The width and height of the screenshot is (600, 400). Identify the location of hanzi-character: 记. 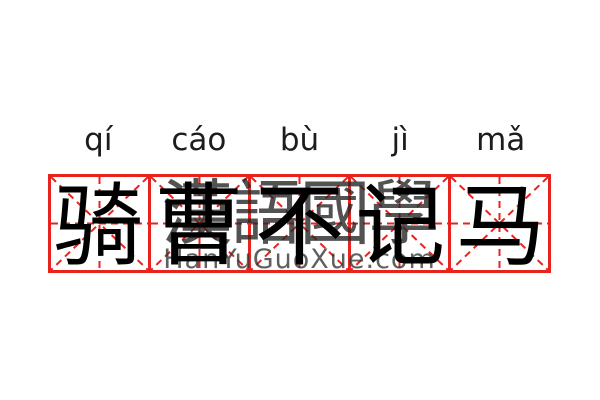
(400, 226).